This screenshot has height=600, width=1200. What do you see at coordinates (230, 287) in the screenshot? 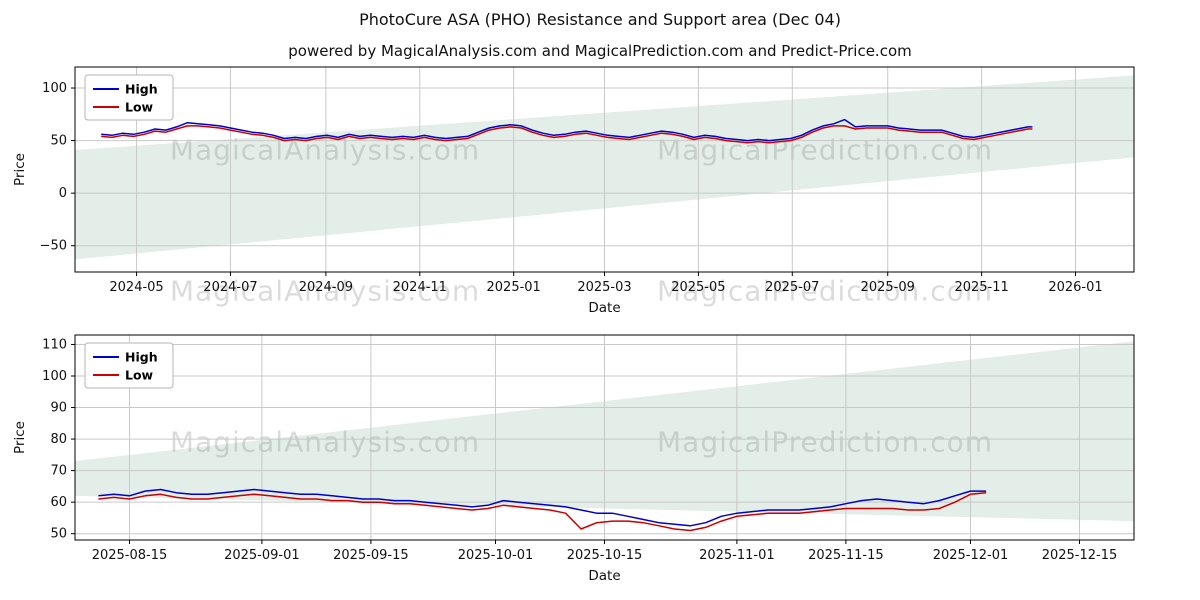
I see `x-tick-label: 2024-07` at bounding box center [230, 287].